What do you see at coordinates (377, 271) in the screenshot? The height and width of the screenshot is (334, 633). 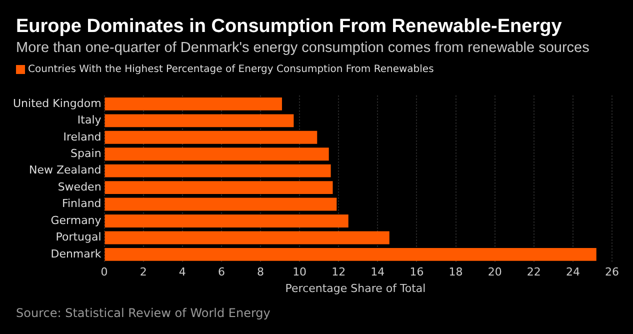 I see `x-tick-label: 14` at bounding box center [377, 271].